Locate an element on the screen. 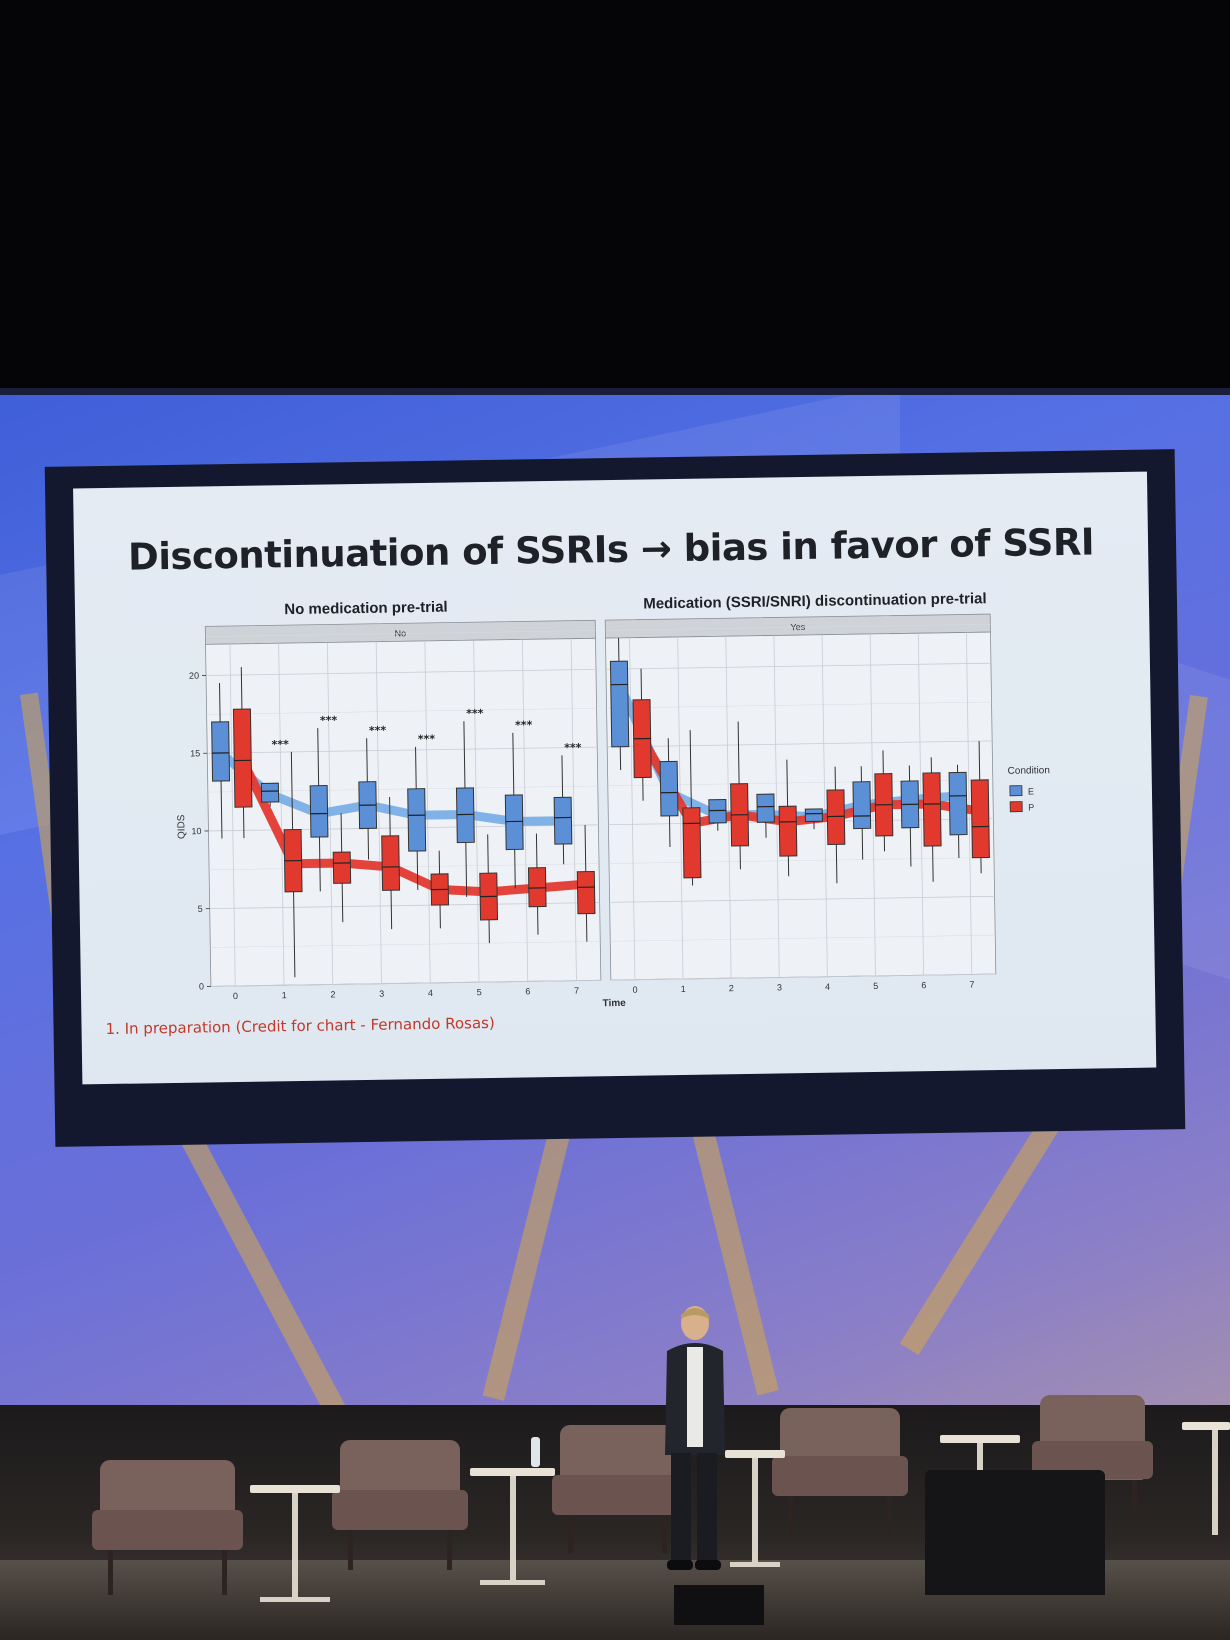  legend-swatch-p is located at coordinates (1016, 807).